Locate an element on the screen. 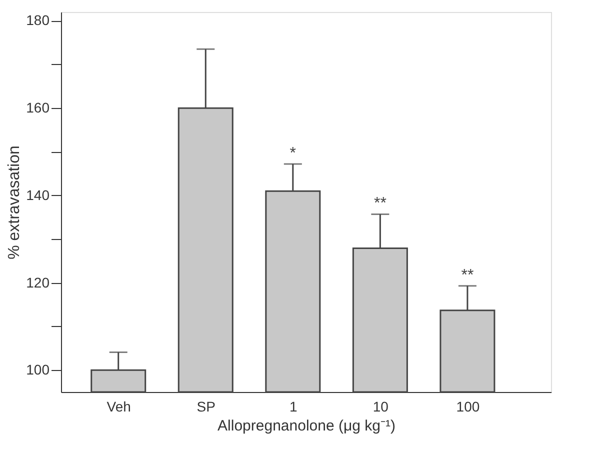 Image resolution: width=597 pixels, height=463 pixels. y-tick-label: 160 is located at coordinates (38, 108).